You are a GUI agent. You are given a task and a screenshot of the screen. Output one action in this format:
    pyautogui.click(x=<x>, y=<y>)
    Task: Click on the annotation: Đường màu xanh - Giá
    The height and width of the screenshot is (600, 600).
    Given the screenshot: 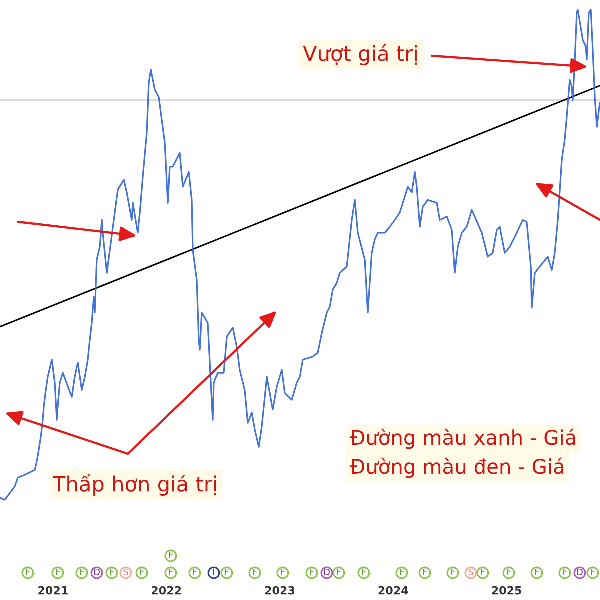 What is the action you would take?
    pyautogui.click(x=463, y=439)
    